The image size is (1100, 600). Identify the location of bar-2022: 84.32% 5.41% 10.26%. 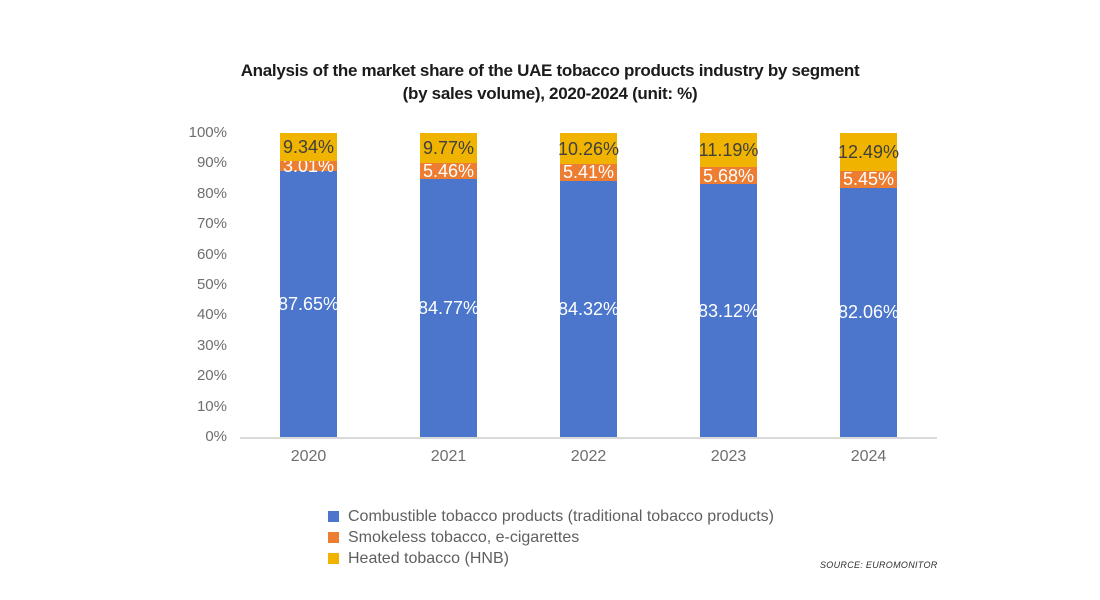
(588, 285).